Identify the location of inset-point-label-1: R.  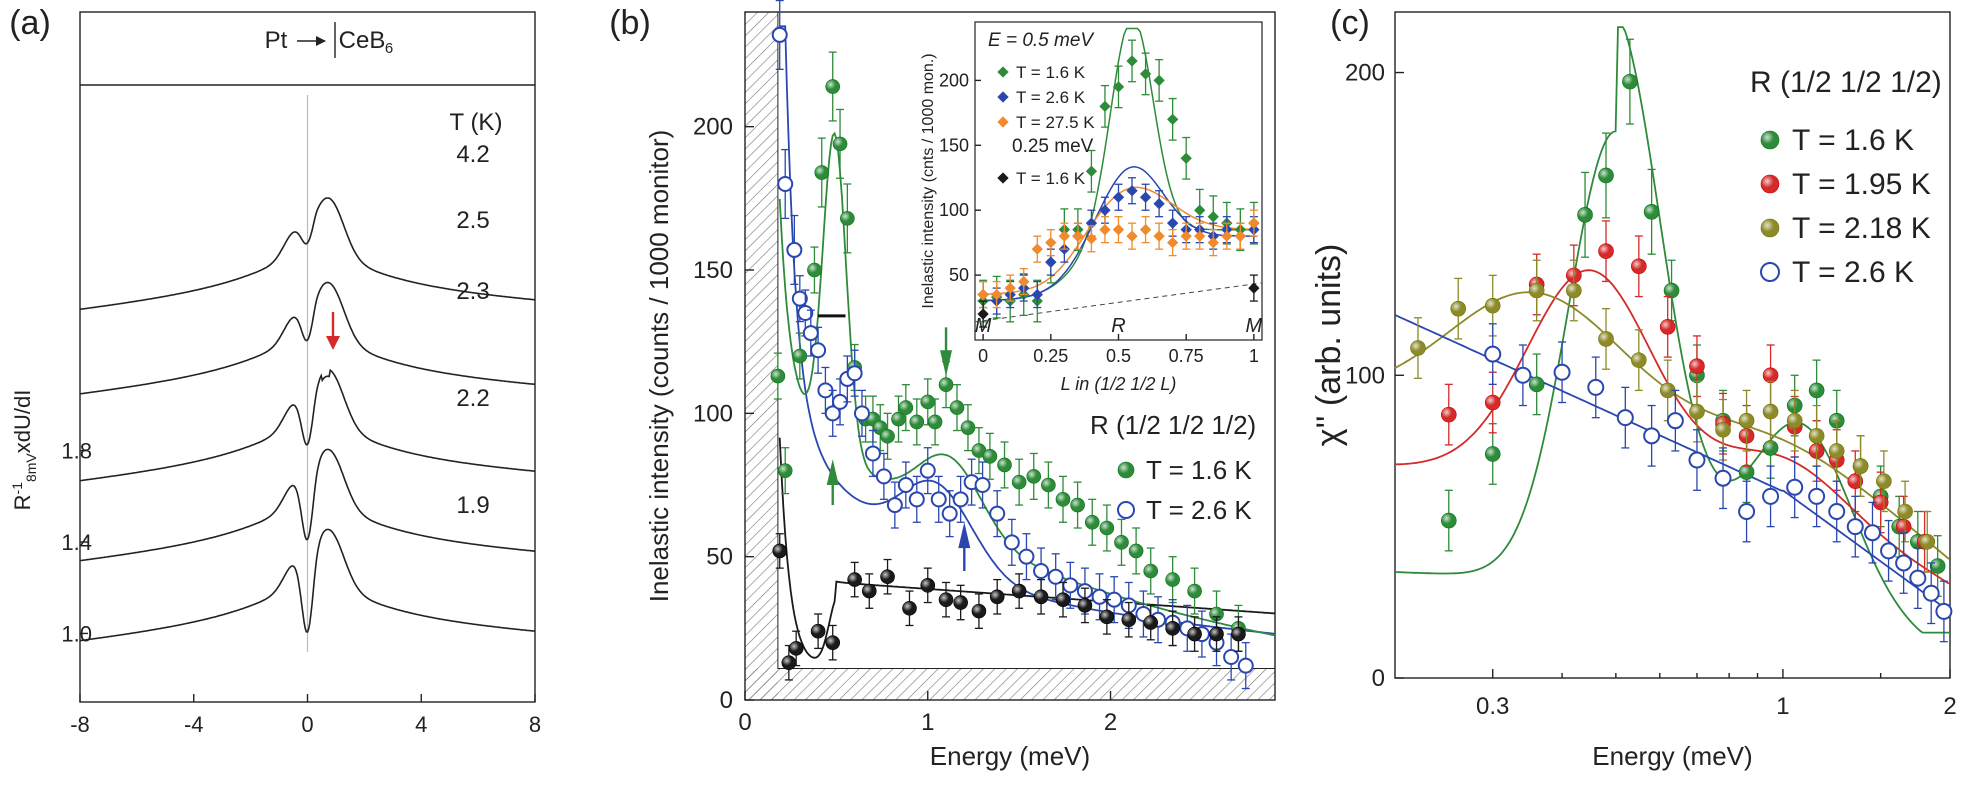
(1118, 326).